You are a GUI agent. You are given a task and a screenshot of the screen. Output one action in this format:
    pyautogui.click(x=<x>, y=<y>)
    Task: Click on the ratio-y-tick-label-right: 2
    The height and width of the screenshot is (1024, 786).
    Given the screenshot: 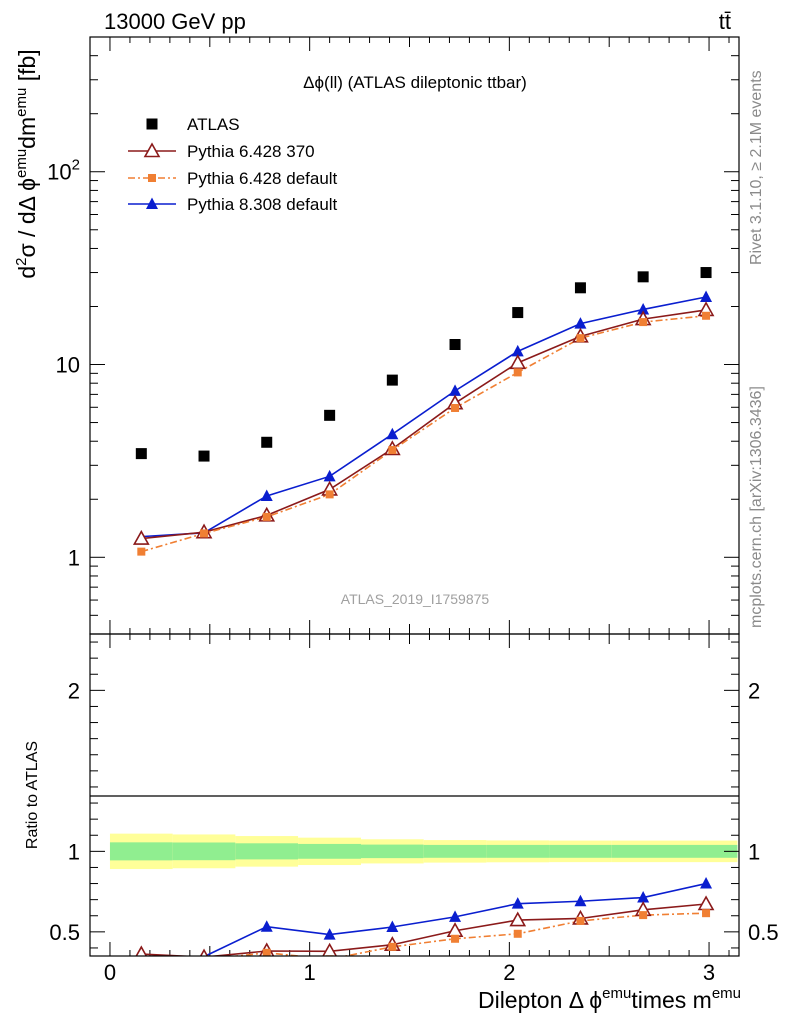 What is the action you would take?
    pyautogui.click(x=754, y=690)
    